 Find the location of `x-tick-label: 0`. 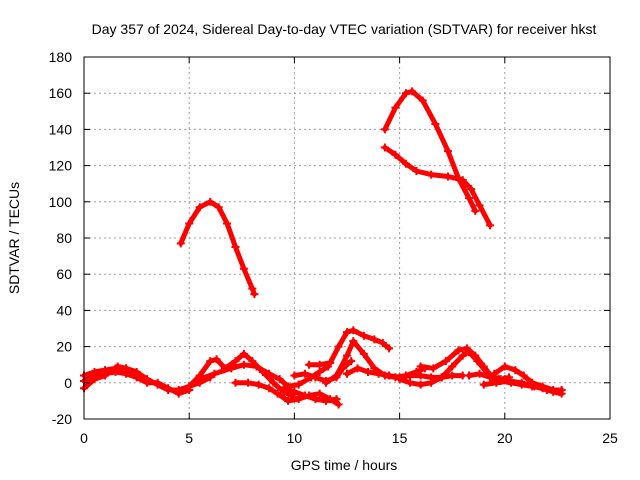

x-tick-label: 0 is located at coordinates (84, 438).